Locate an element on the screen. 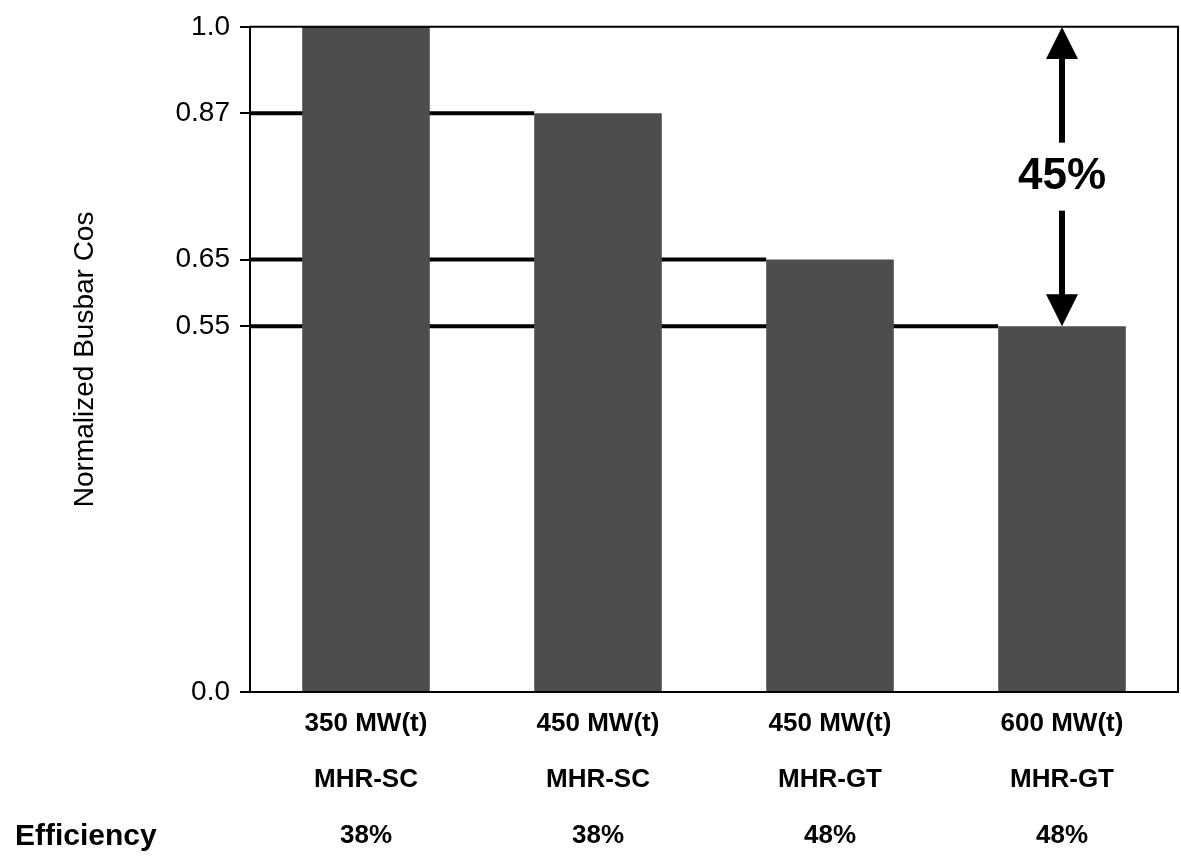 This screenshot has width=1181, height=867. y-axis-title: Normalized Busbar Cos is located at coordinates (83, 359).